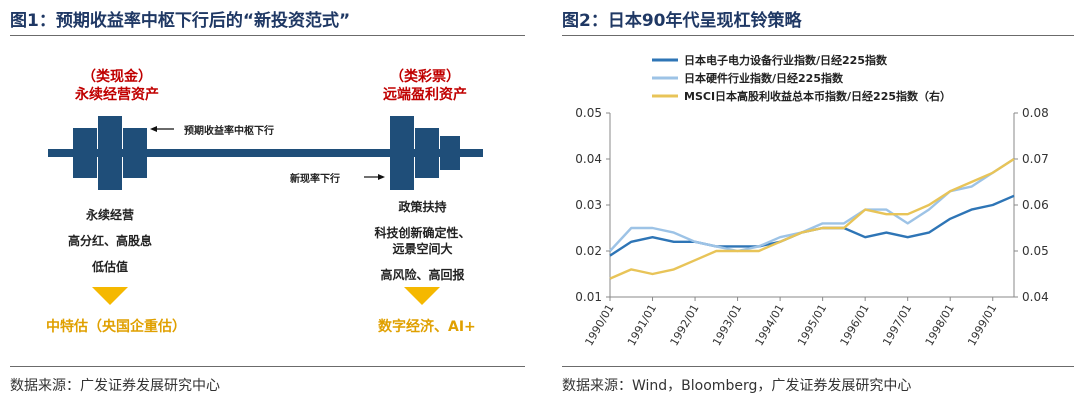  I want to click on legend-label-3: MSCI日本高股利收益总本币指数/日经225指数（右）, so click(817, 96).